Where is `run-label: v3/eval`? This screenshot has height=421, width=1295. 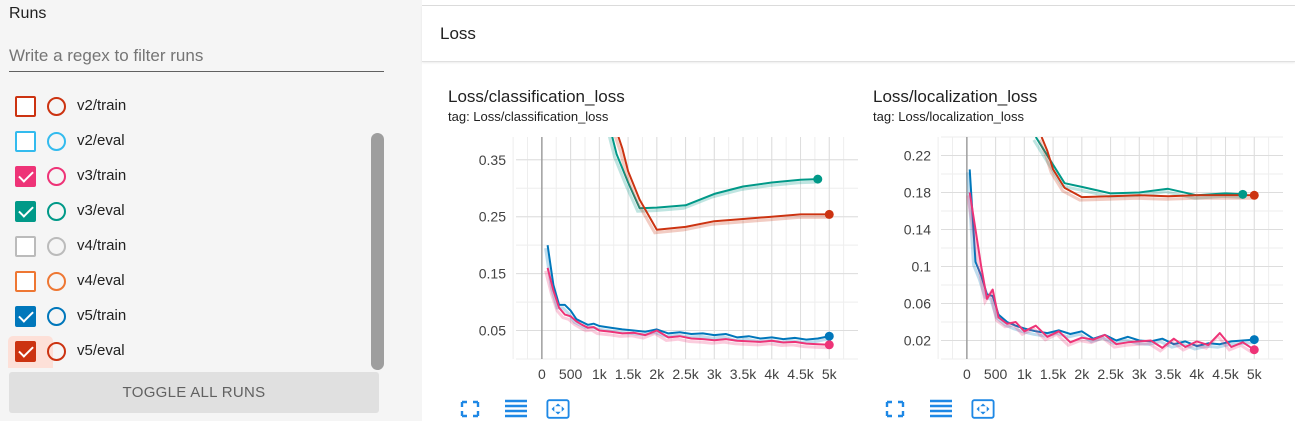
run-label: v3/eval is located at coordinates (101, 210).